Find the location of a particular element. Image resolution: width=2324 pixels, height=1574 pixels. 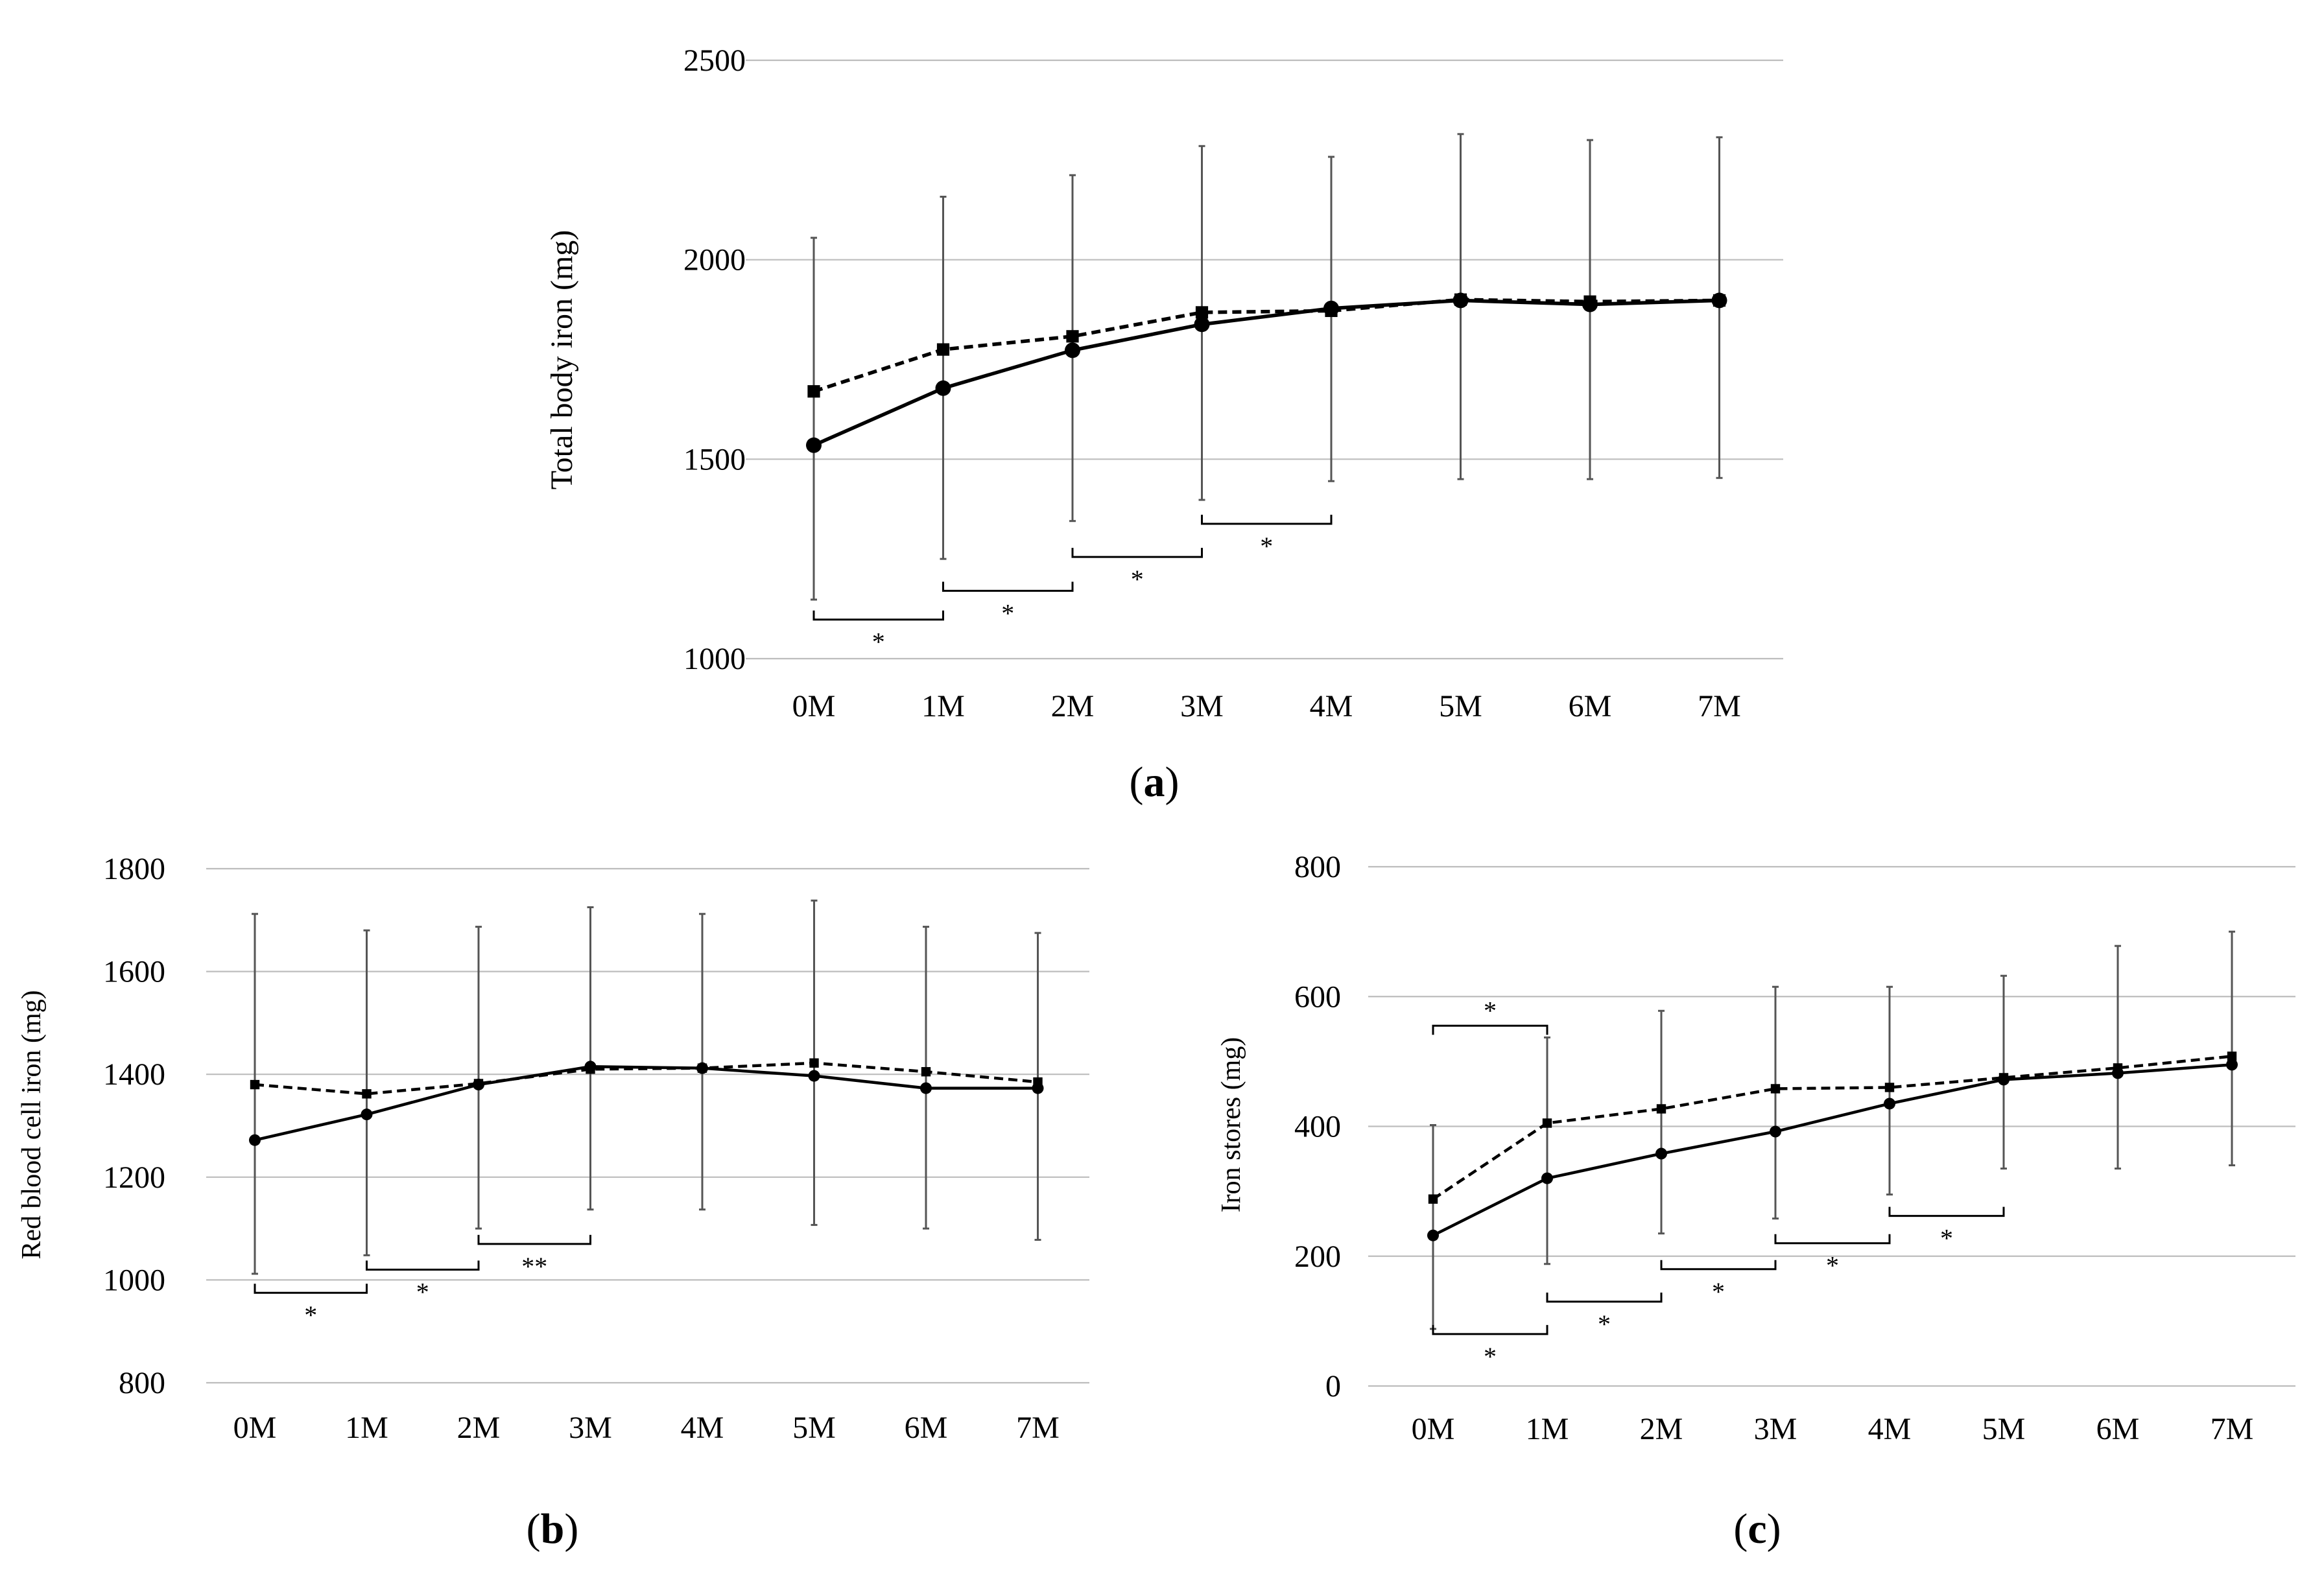

y-tick-label: 1400 is located at coordinates (134, 1074).